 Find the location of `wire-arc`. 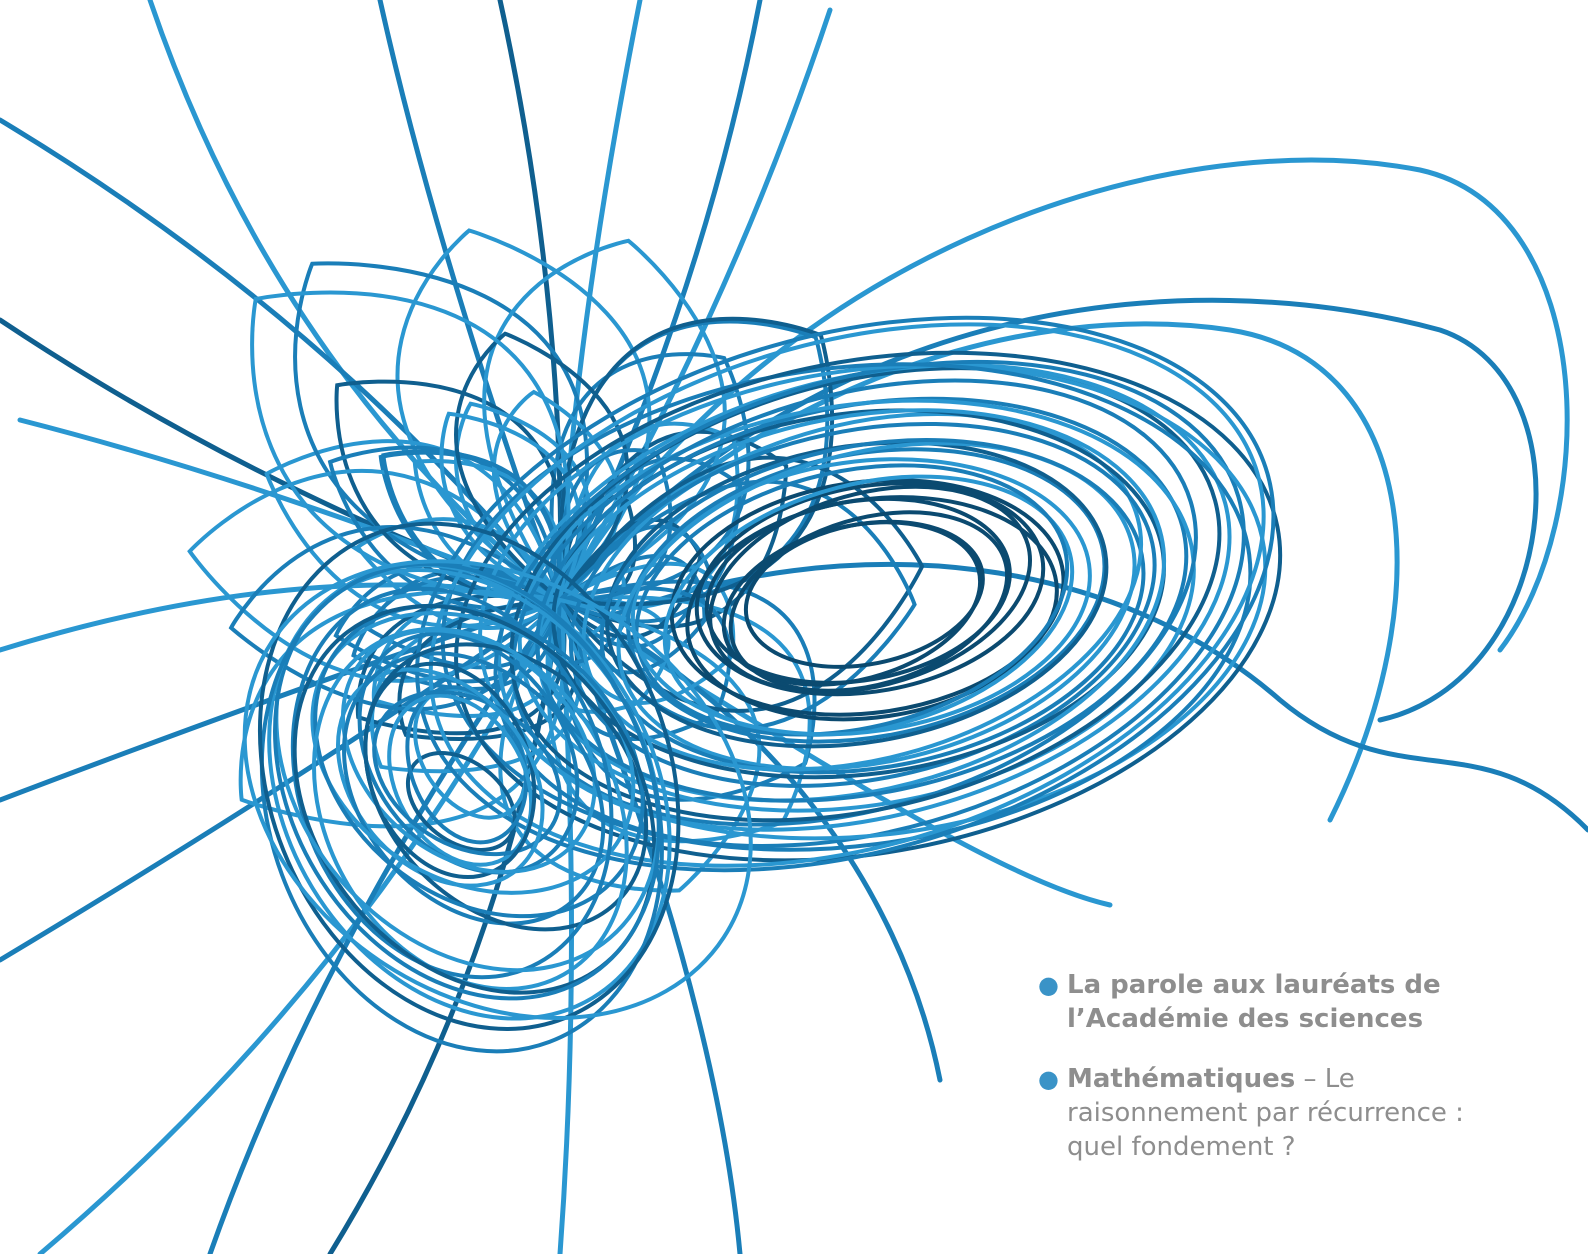

wire-arc is located at coordinates (1092, 697).